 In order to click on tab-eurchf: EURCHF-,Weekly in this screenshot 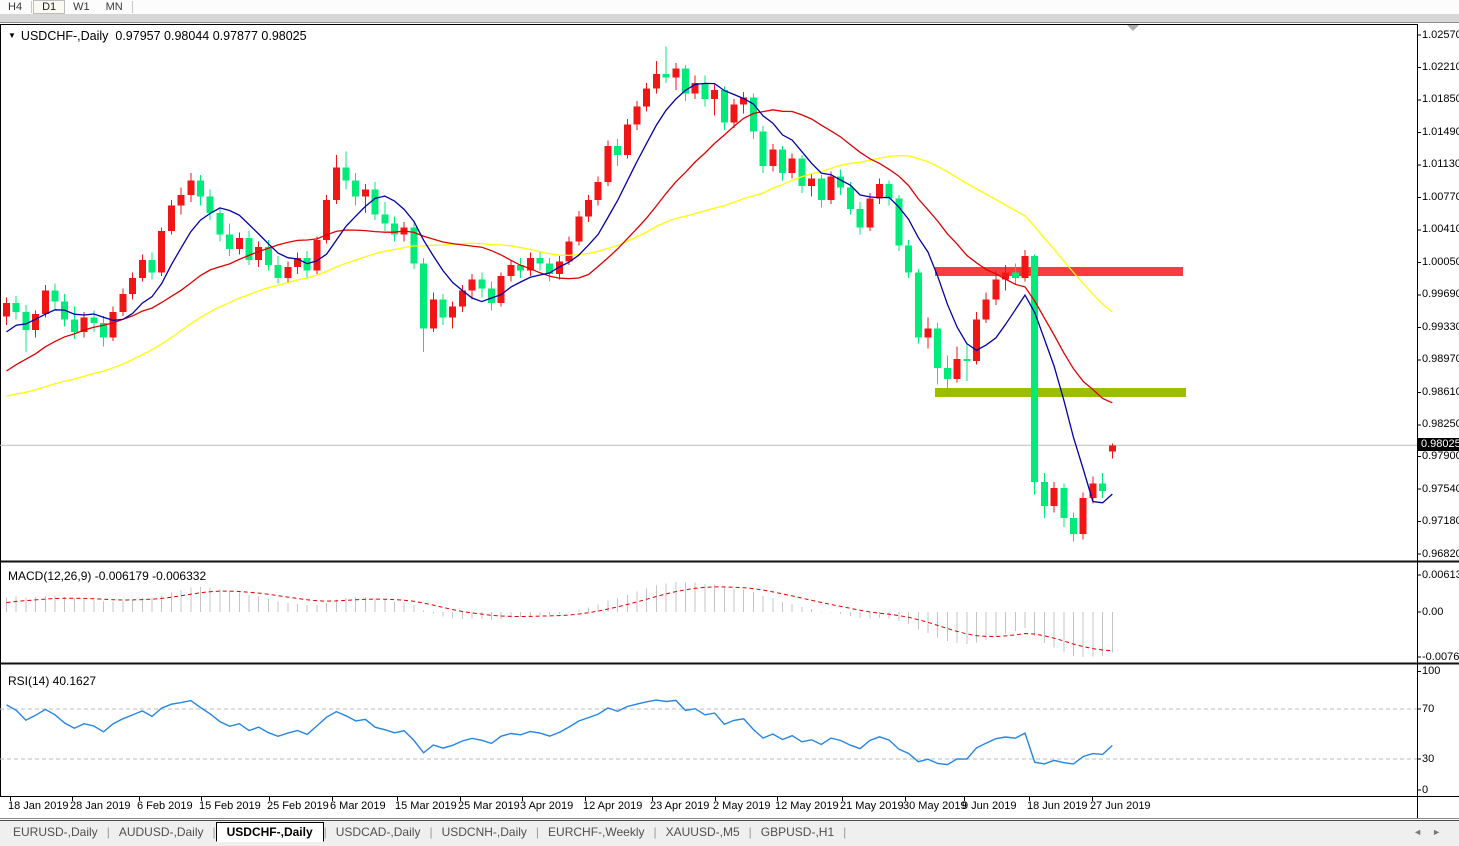, I will do `click(596, 832)`.